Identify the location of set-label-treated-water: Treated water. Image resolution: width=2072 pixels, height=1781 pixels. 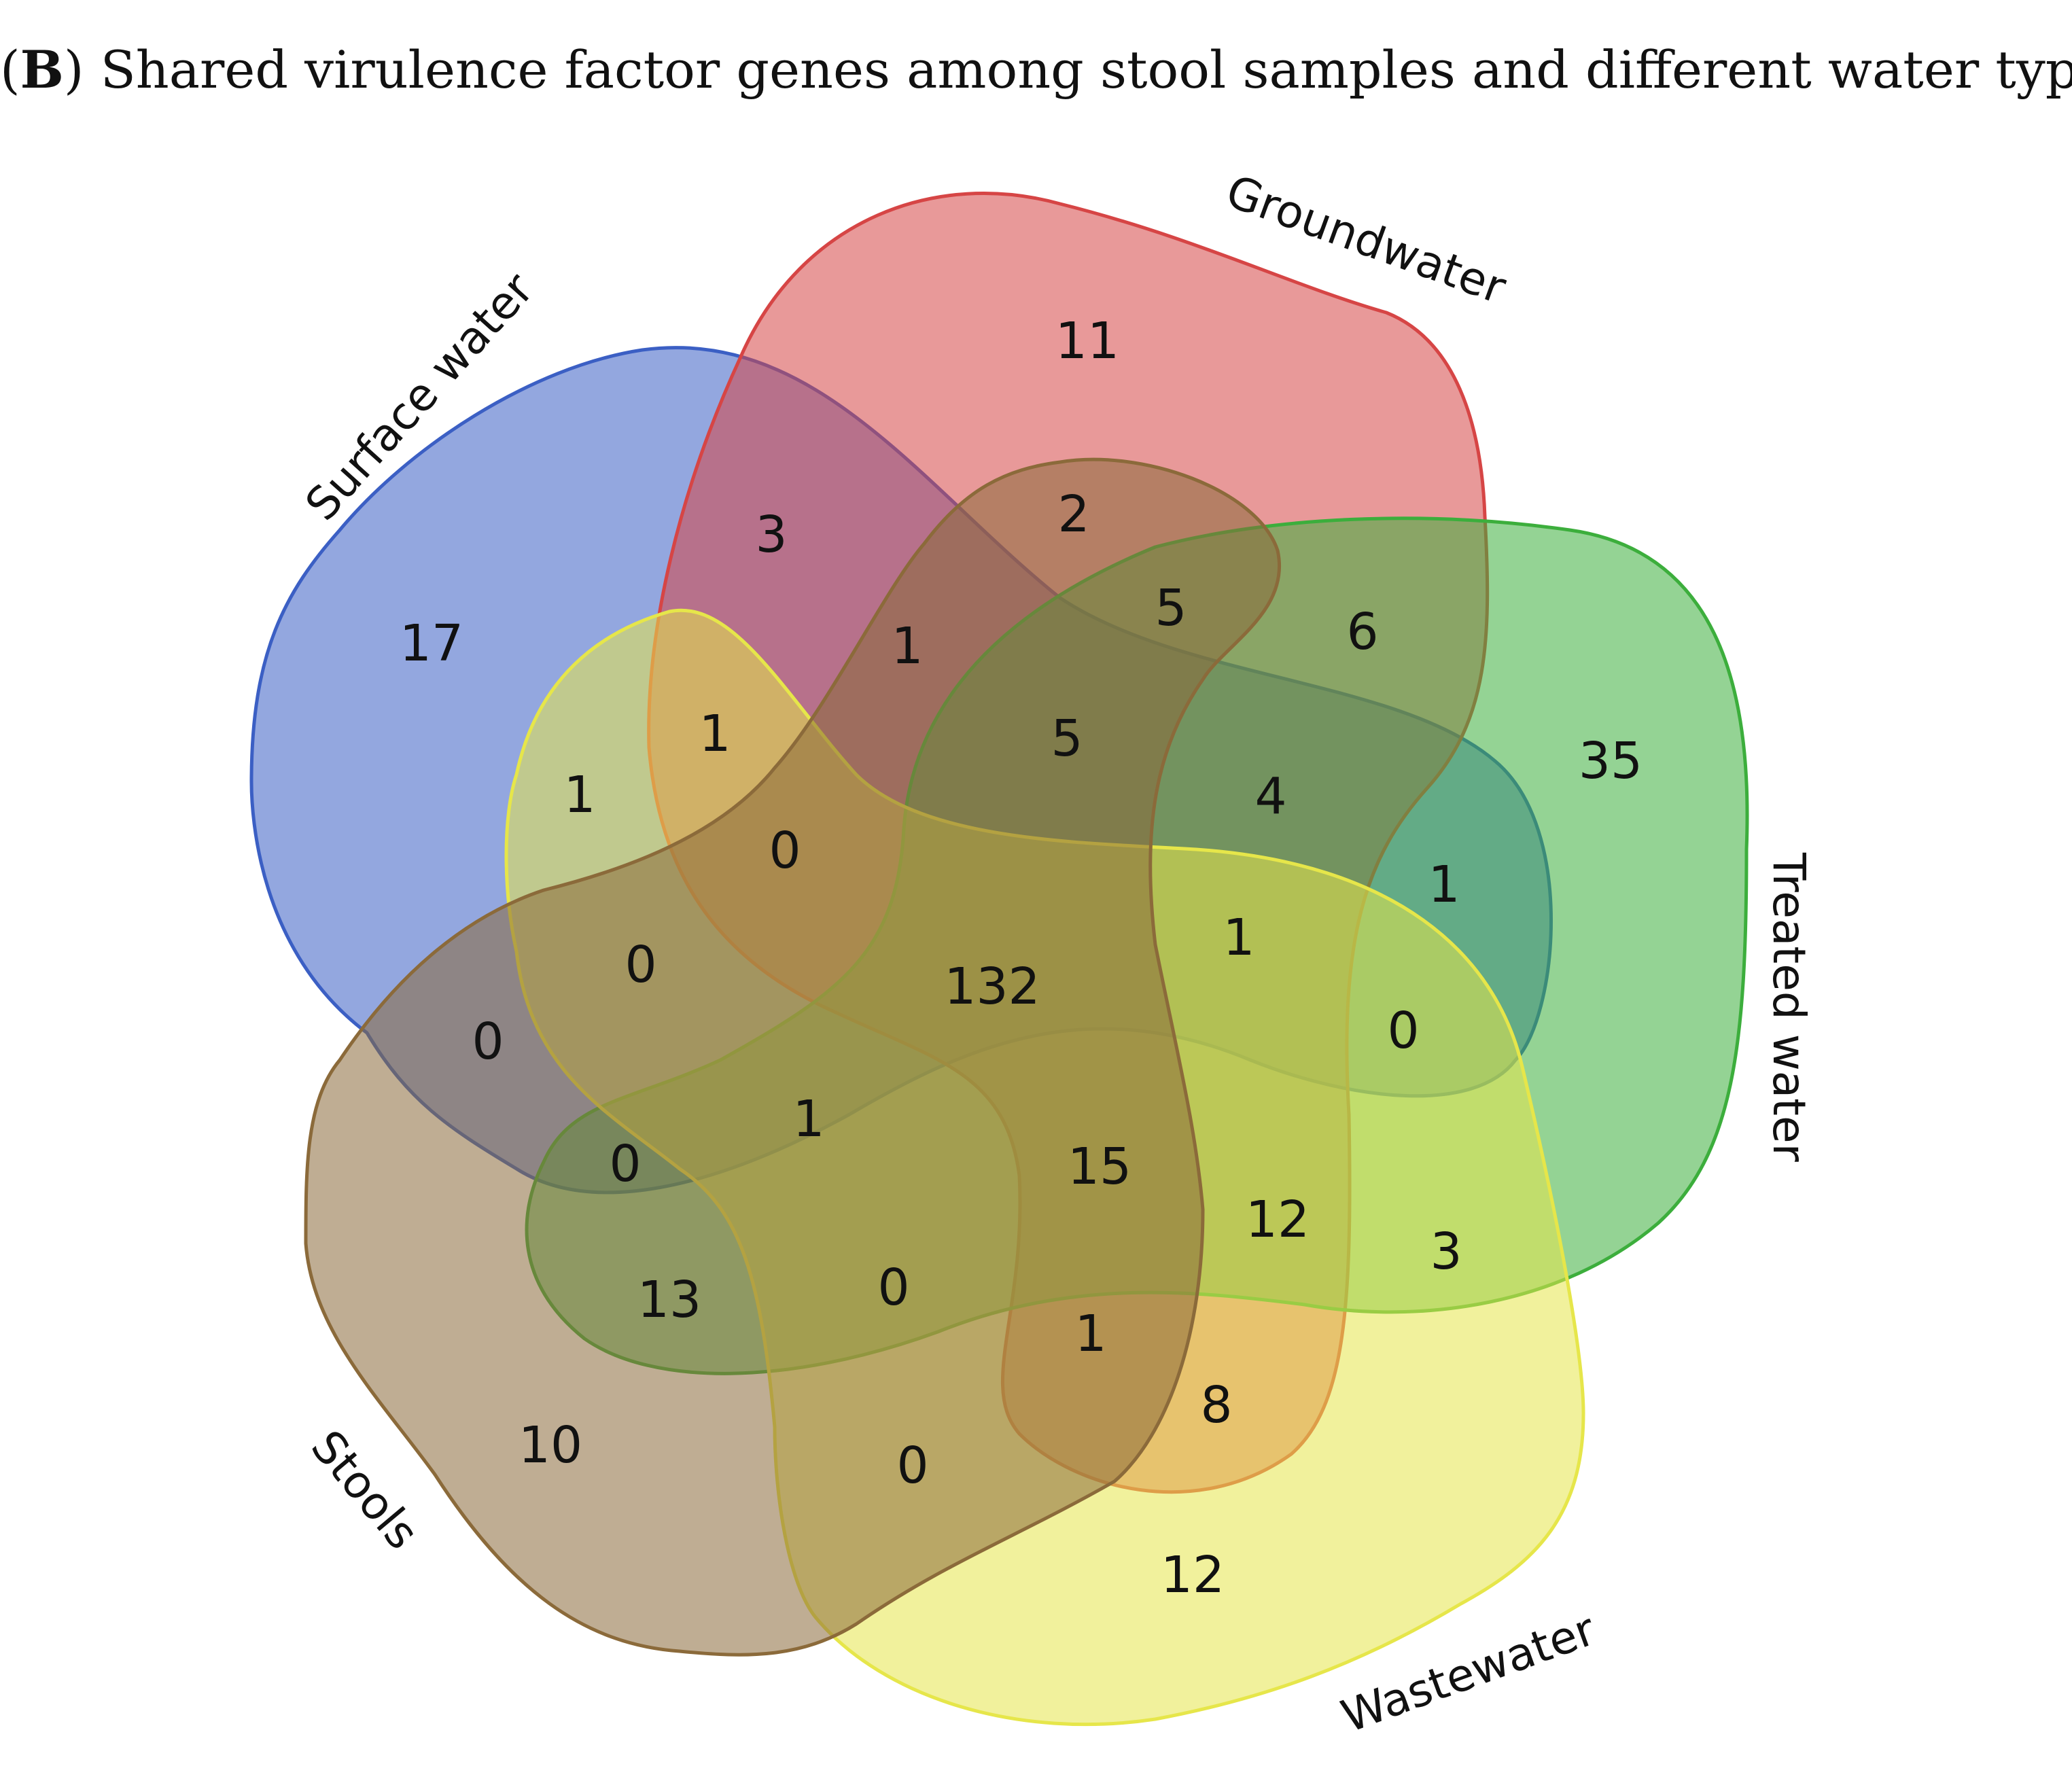
(1789, 1008).